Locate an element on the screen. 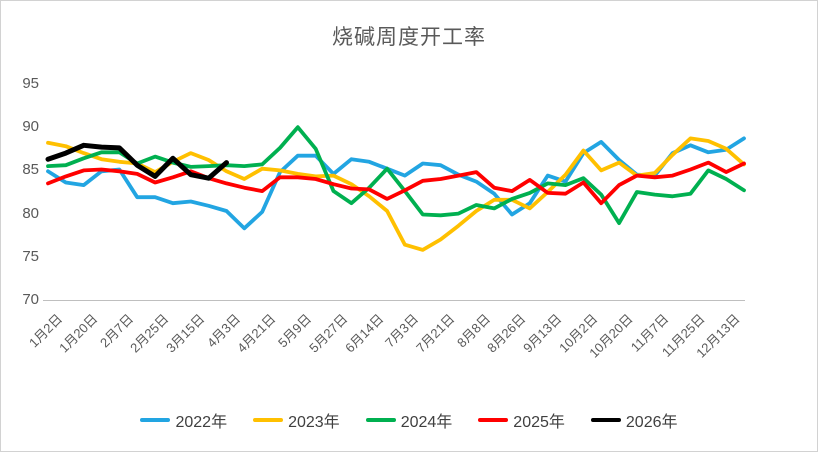 The height and width of the screenshot is (452, 818). legend-label: 2022年 is located at coordinates (201, 422).